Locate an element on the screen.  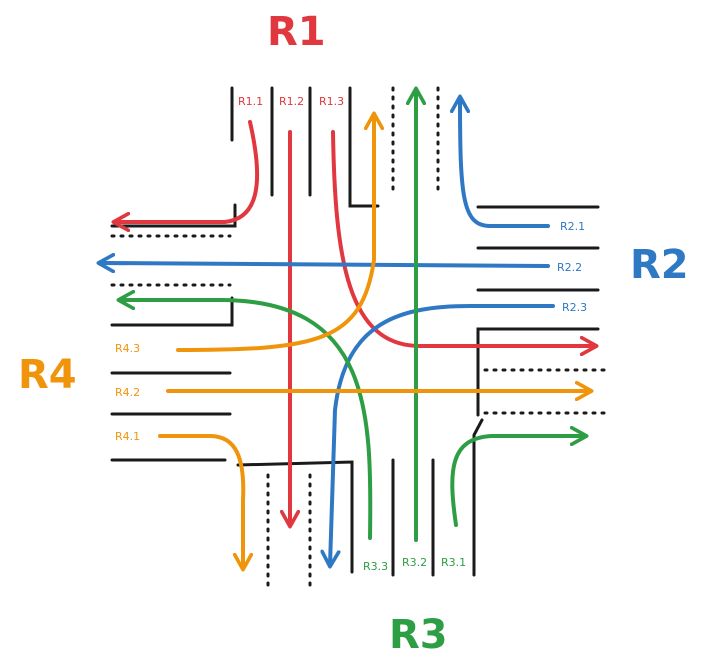
r3-3-left-turn-path is located at coordinates (246, 420).